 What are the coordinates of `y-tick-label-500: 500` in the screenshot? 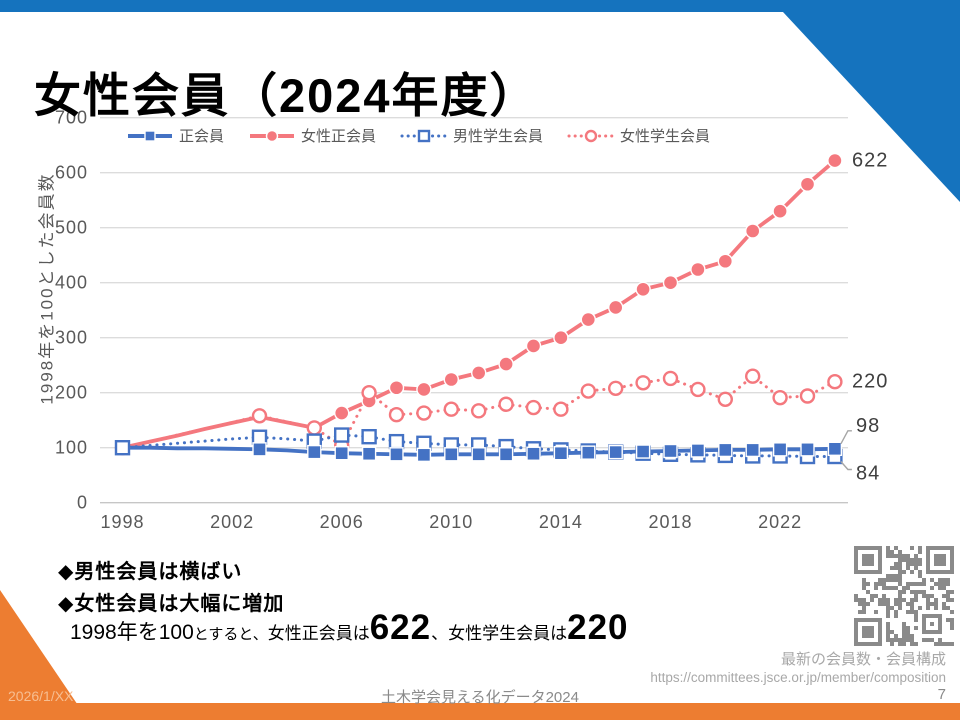 It's located at (71, 228).